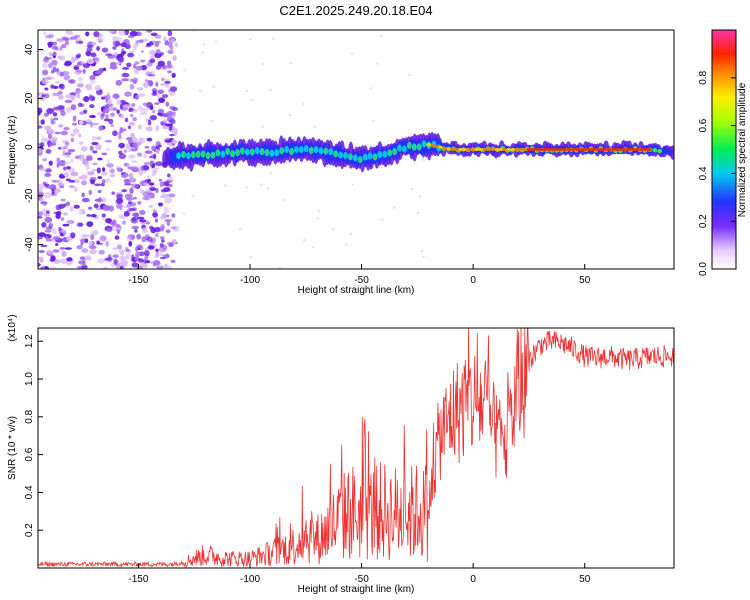  What do you see at coordinates (703, 269) in the screenshot?
I see `colorbar-tick-label: 0.0` at bounding box center [703, 269].